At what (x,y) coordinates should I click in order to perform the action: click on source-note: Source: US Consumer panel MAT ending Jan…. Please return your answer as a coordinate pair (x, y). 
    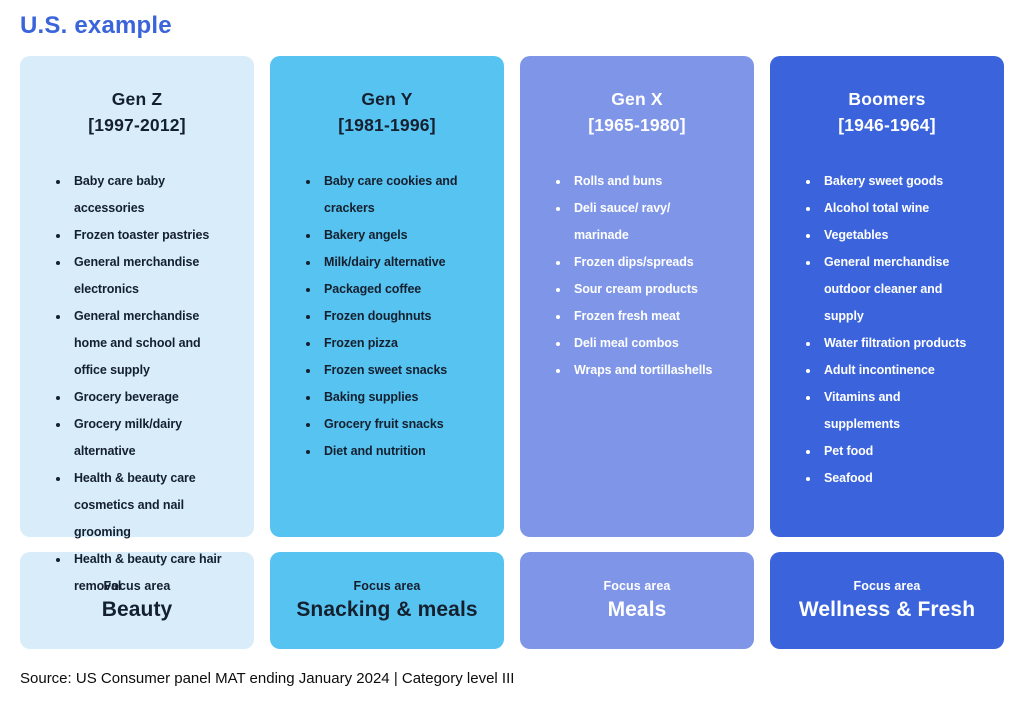
    Looking at the image, I should click on (267, 678).